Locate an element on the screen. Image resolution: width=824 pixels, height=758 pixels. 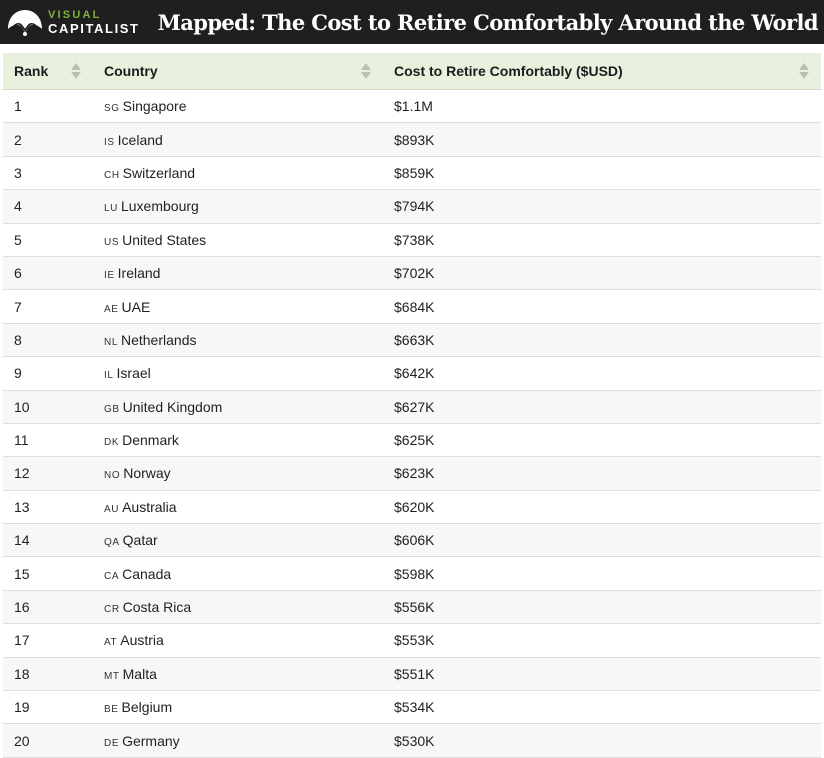
country-name: Netherlands is located at coordinates (158, 339).